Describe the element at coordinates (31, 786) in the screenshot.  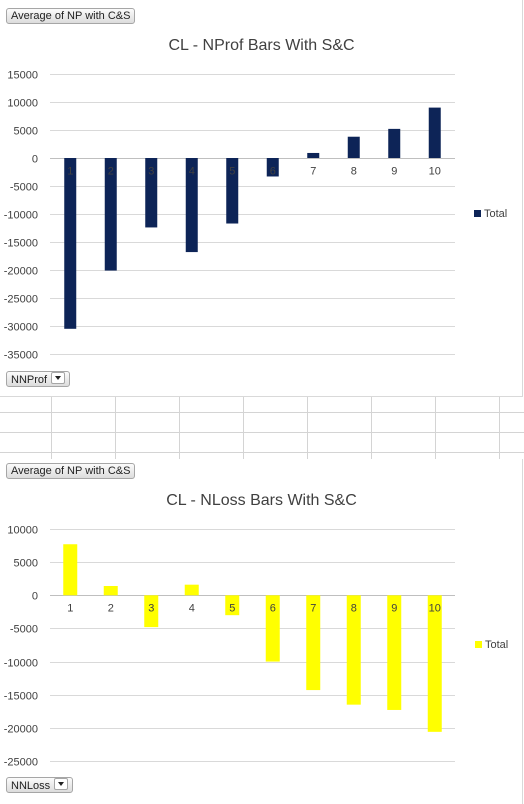
I see `axis-field-label: NNLoss` at that location.